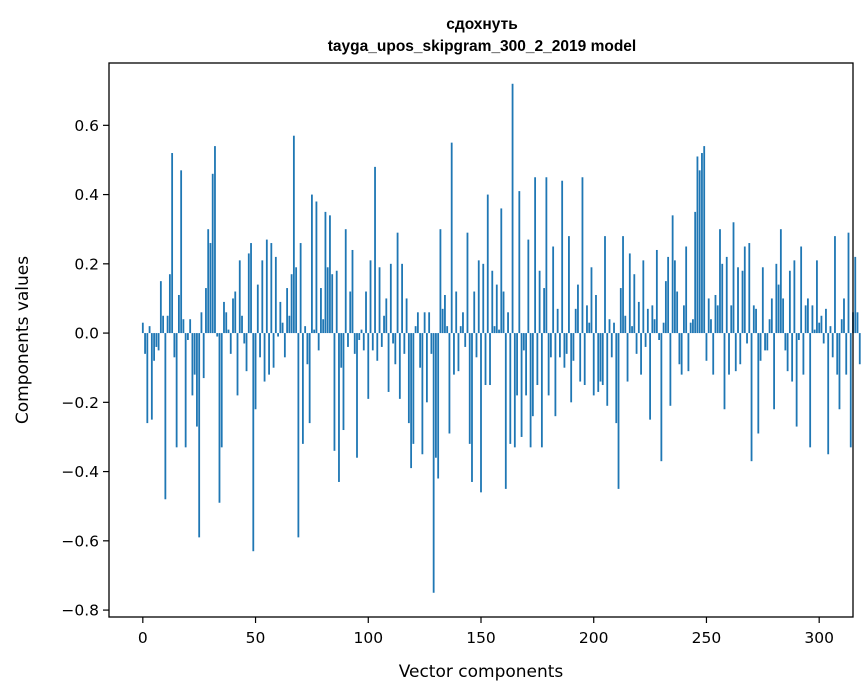 This screenshot has height=696, width=867. Describe the element at coordinates (707, 638) in the screenshot. I see `x-tick-label: 250` at that location.